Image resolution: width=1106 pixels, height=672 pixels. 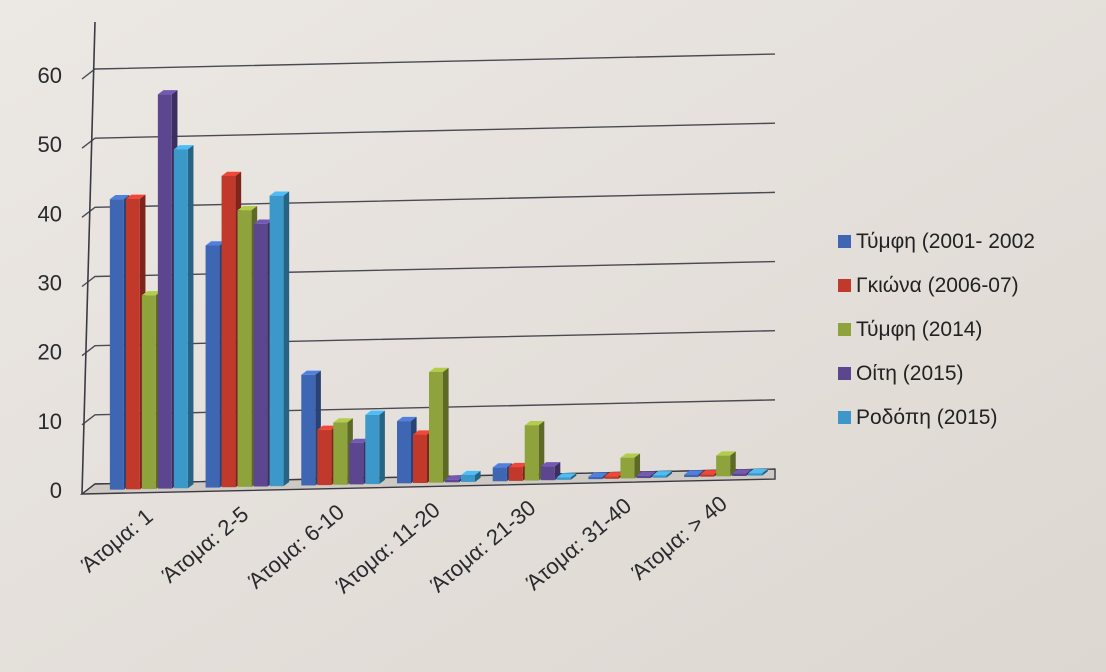 I want to click on y-axis-line, so click(x=88, y=258).